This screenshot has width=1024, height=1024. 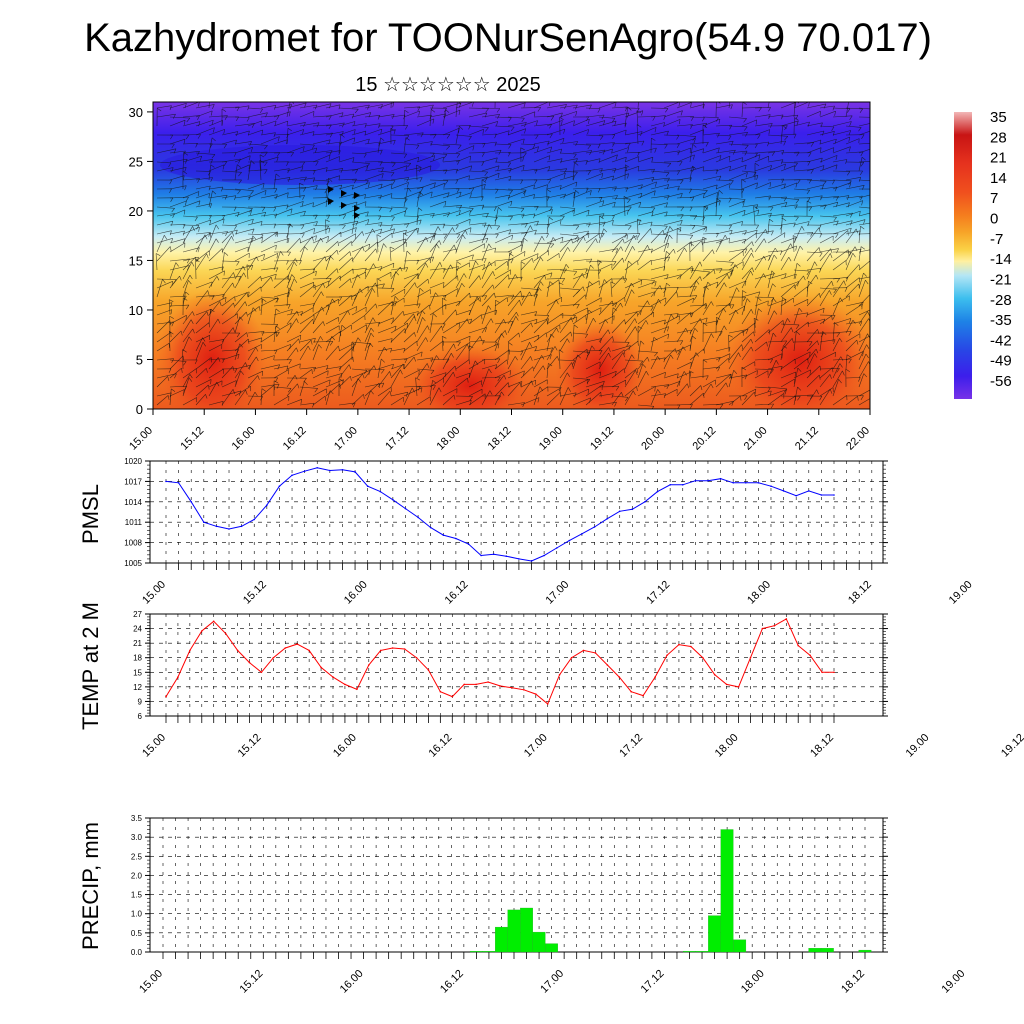 I want to click on x-tick-label: 16.12, so click(x=457, y=593).